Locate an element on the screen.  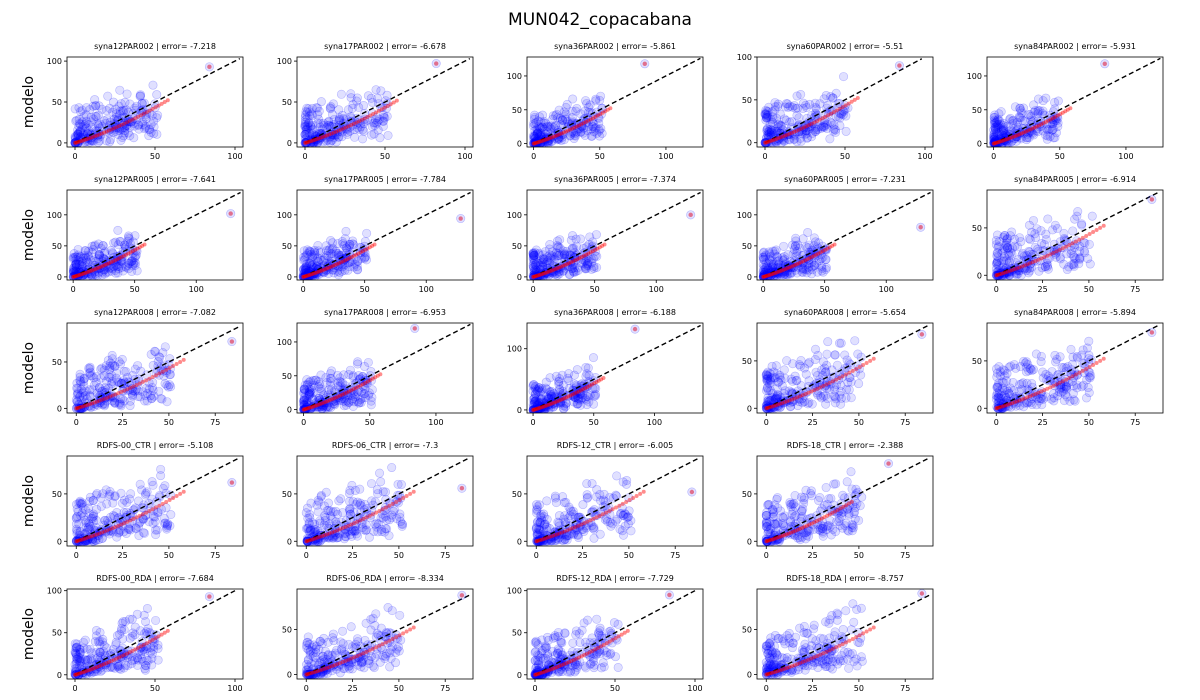
identity-line is located at coordinates (386, 234).